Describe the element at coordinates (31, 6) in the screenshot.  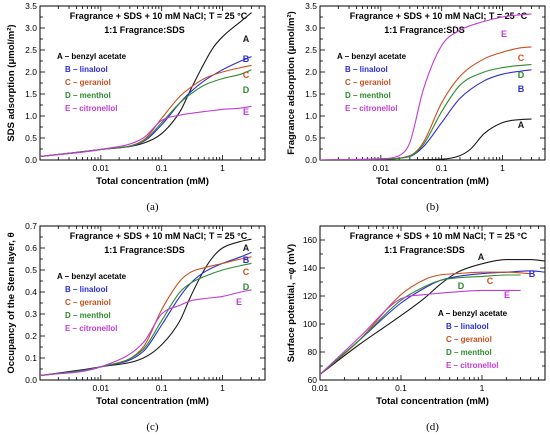
I see `y-tick-label: 3.5` at that location.